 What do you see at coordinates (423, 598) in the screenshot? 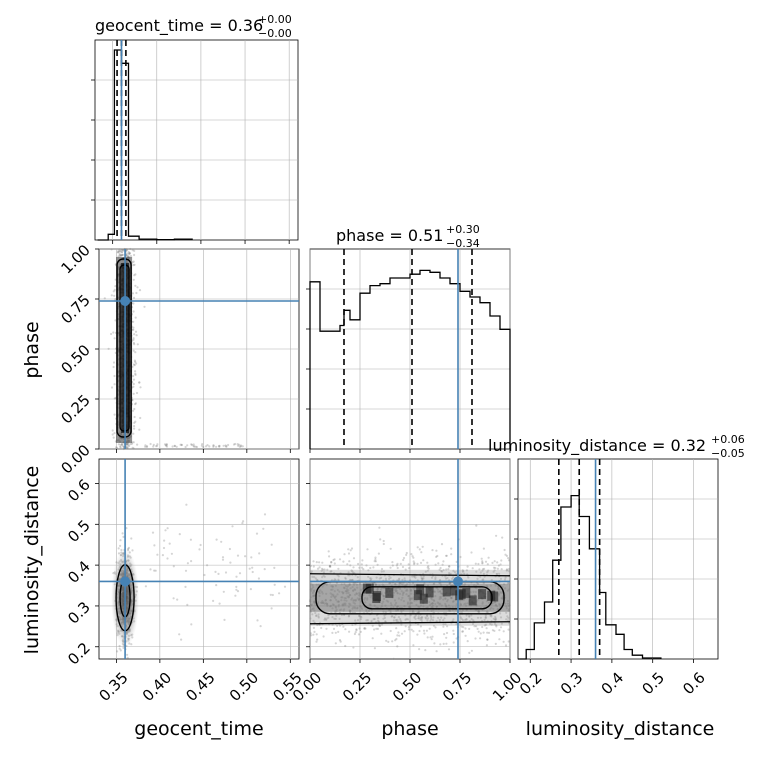
I see `density-cell` at bounding box center [423, 598].